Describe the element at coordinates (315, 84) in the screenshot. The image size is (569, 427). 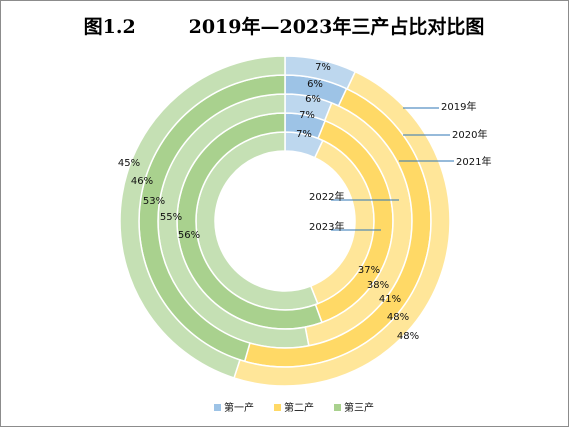
I see `data-label-primary-1: 6%` at that location.